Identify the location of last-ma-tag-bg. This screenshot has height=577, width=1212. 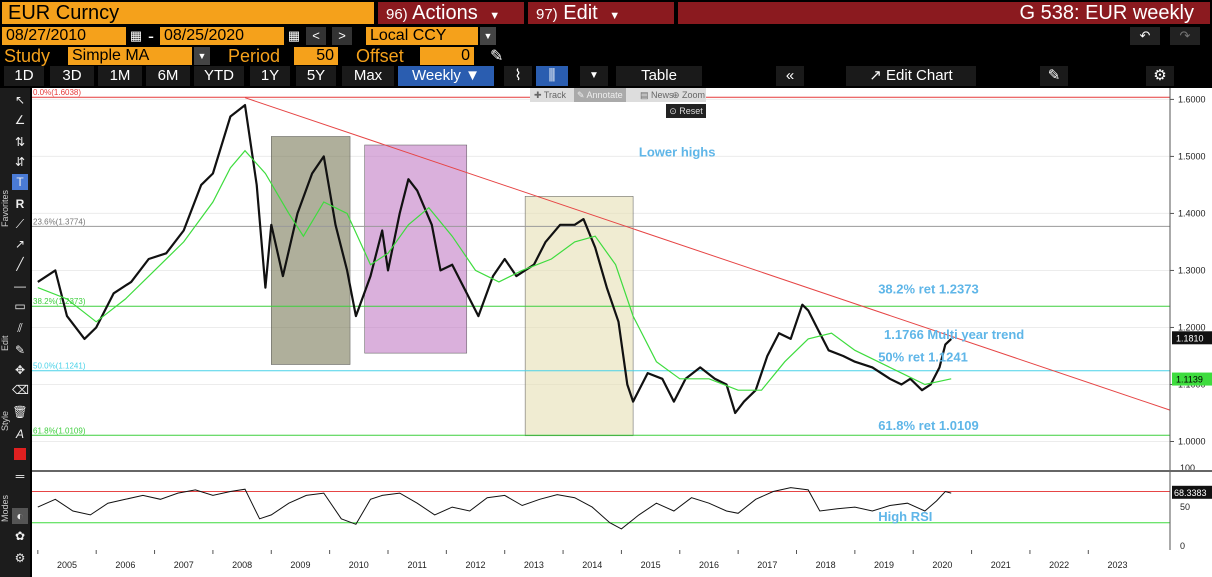
(1192, 379).